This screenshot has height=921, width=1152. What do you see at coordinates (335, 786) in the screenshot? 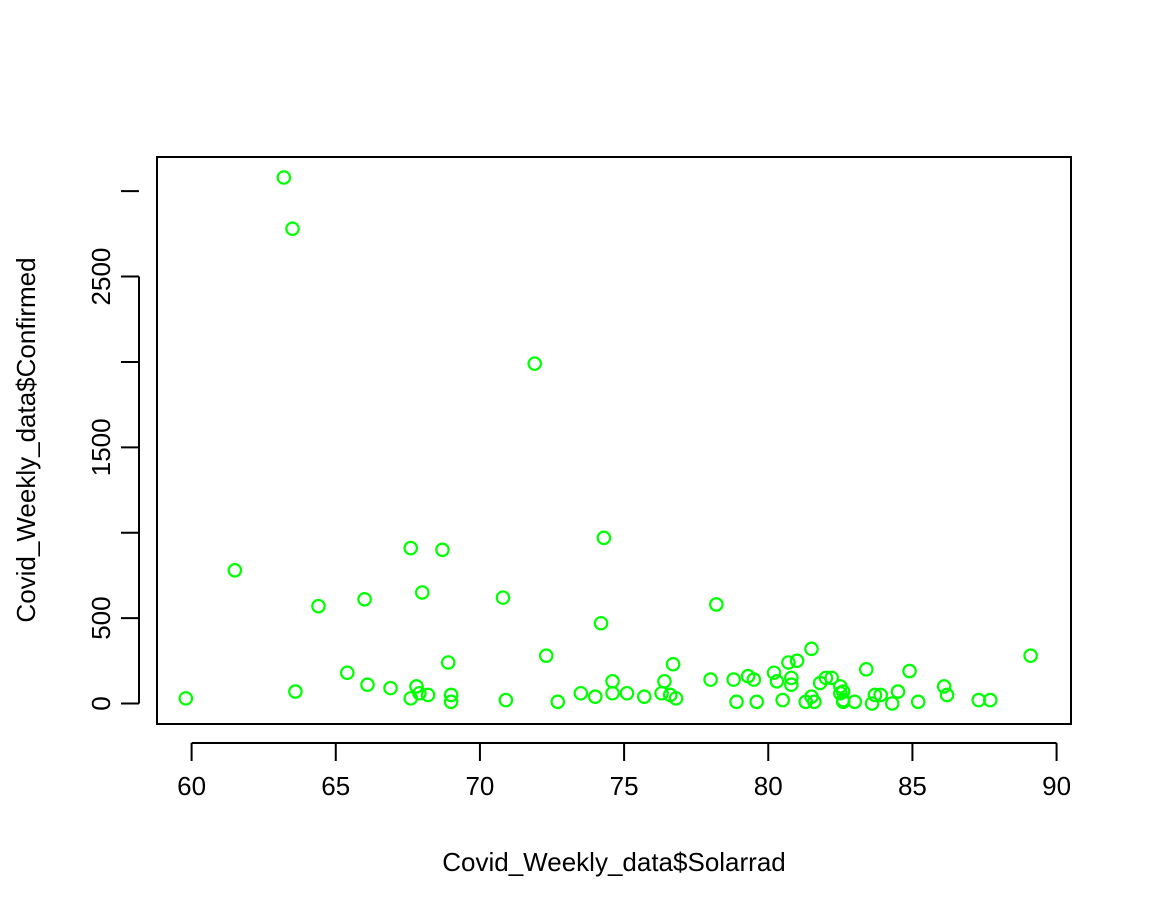
I see `x-tick-label: 65` at bounding box center [335, 786].